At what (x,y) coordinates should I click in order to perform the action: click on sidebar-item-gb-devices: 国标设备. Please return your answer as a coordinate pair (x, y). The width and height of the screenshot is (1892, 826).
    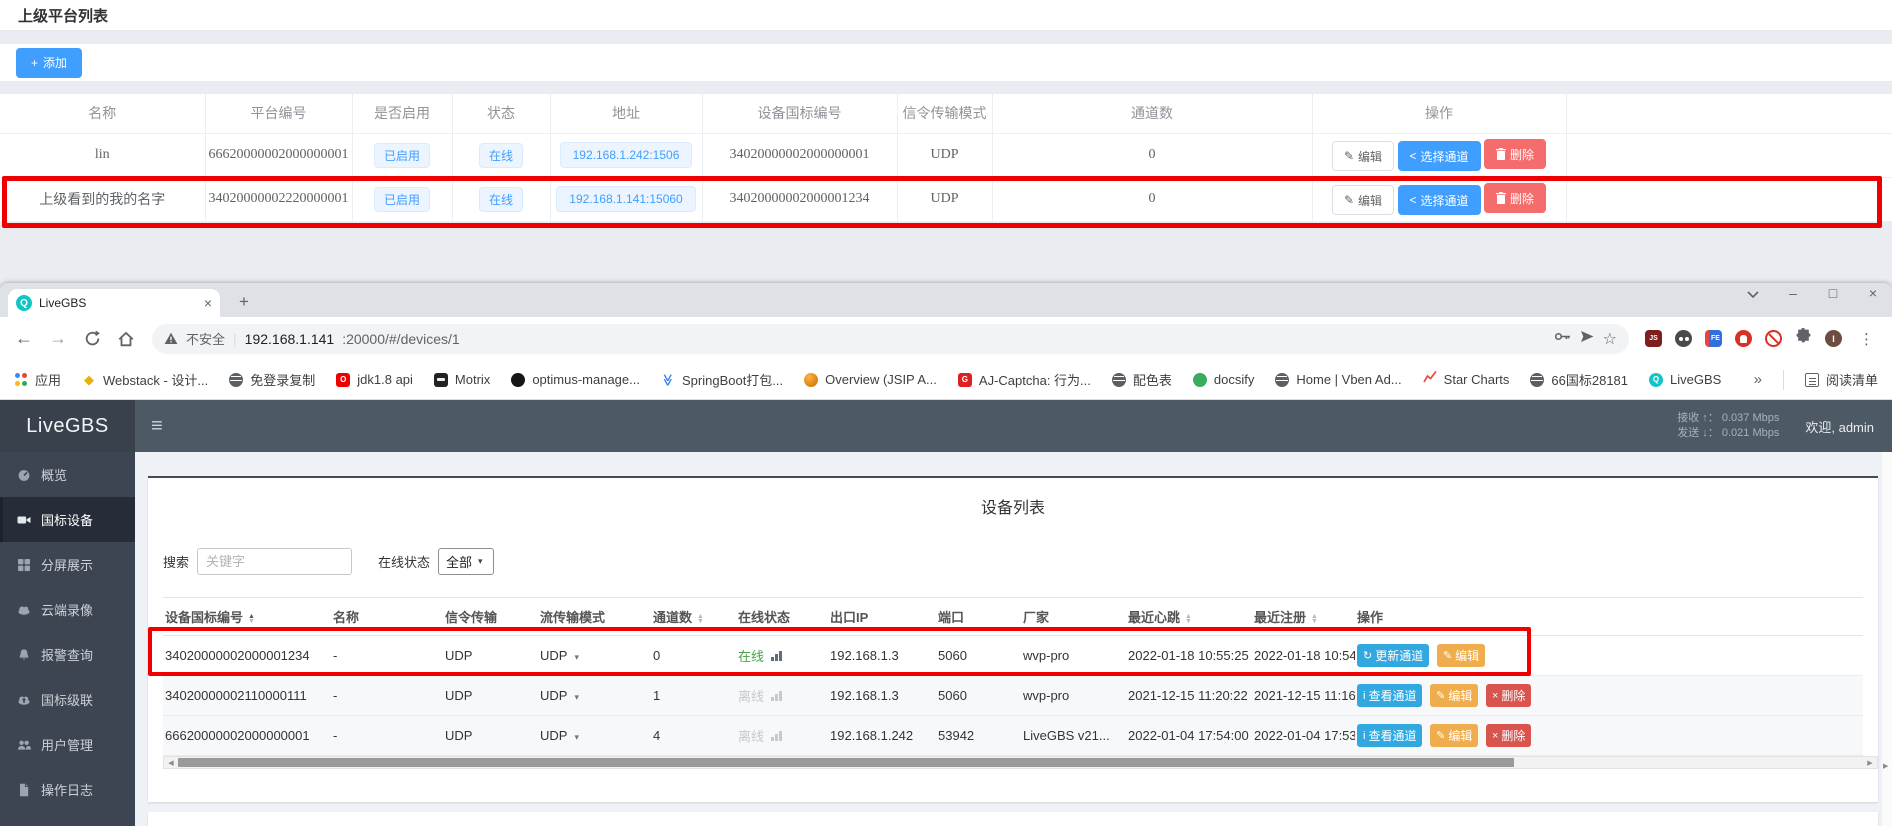
    Looking at the image, I should click on (67, 519).